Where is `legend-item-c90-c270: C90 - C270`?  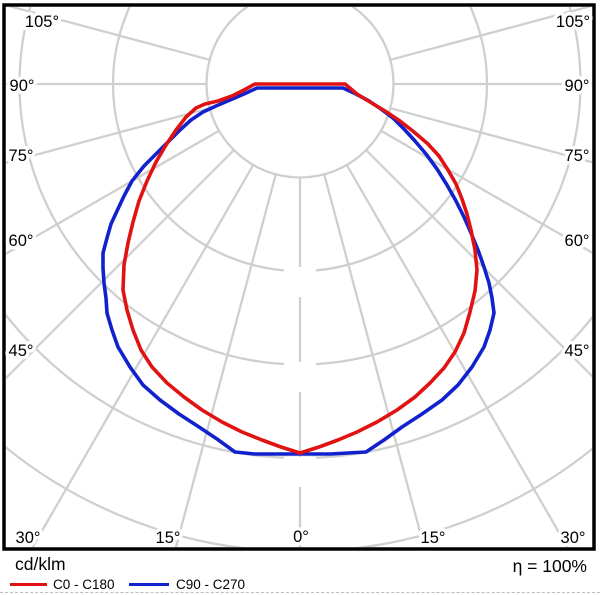
legend-item-c90-c270: C90 - C270 is located at coordinates (187, 584).